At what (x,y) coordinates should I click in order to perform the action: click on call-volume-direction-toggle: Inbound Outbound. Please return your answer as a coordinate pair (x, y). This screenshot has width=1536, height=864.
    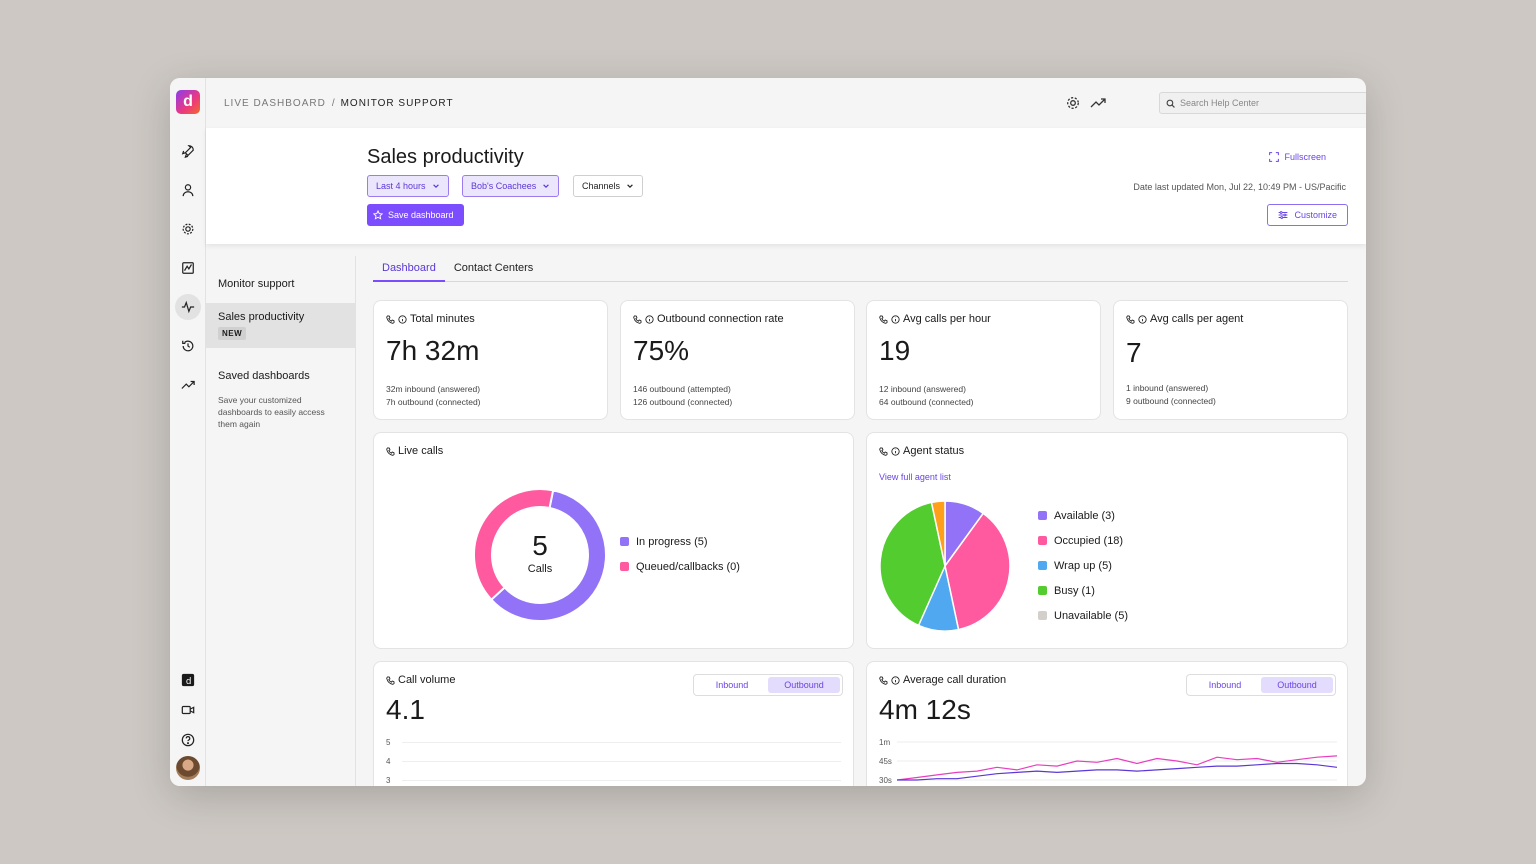
    Looking at the image, I should click on (768, 685).